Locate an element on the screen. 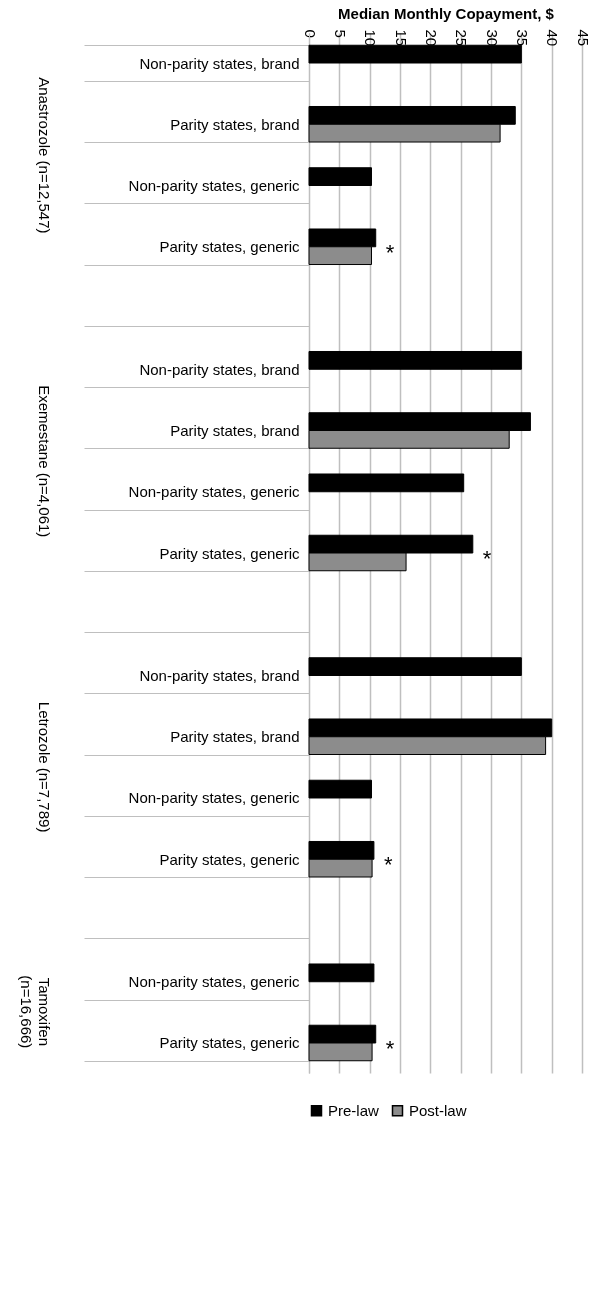 The height and width of the screenshot is (1294, 605). text: Anastrozole (n=12,547) is located at coordinates (44, 155).